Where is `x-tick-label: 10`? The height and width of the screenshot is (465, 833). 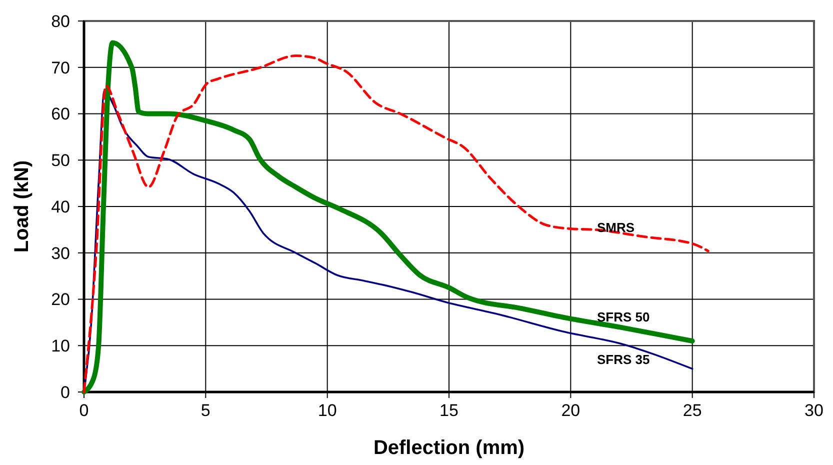
x-tick-label: 10 is located at coordinates (327, 410).